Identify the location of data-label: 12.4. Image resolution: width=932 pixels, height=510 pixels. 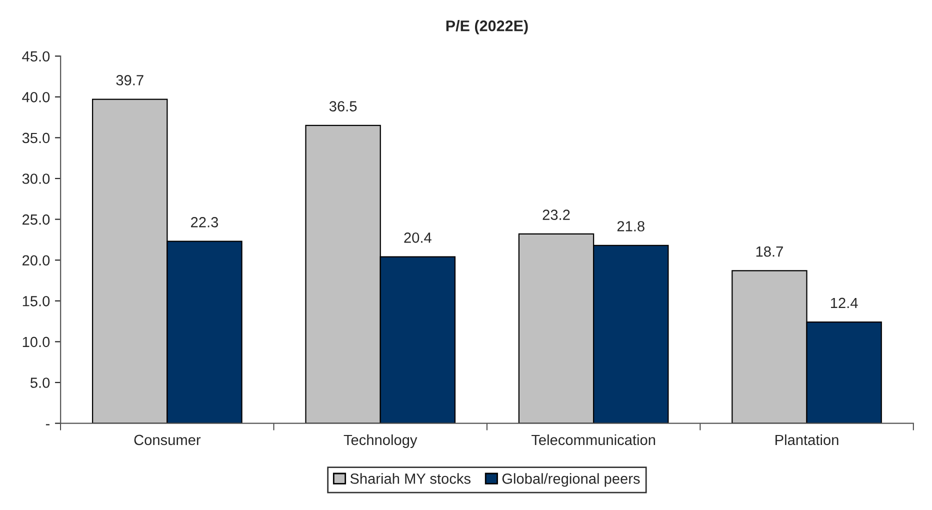
(844, 303).